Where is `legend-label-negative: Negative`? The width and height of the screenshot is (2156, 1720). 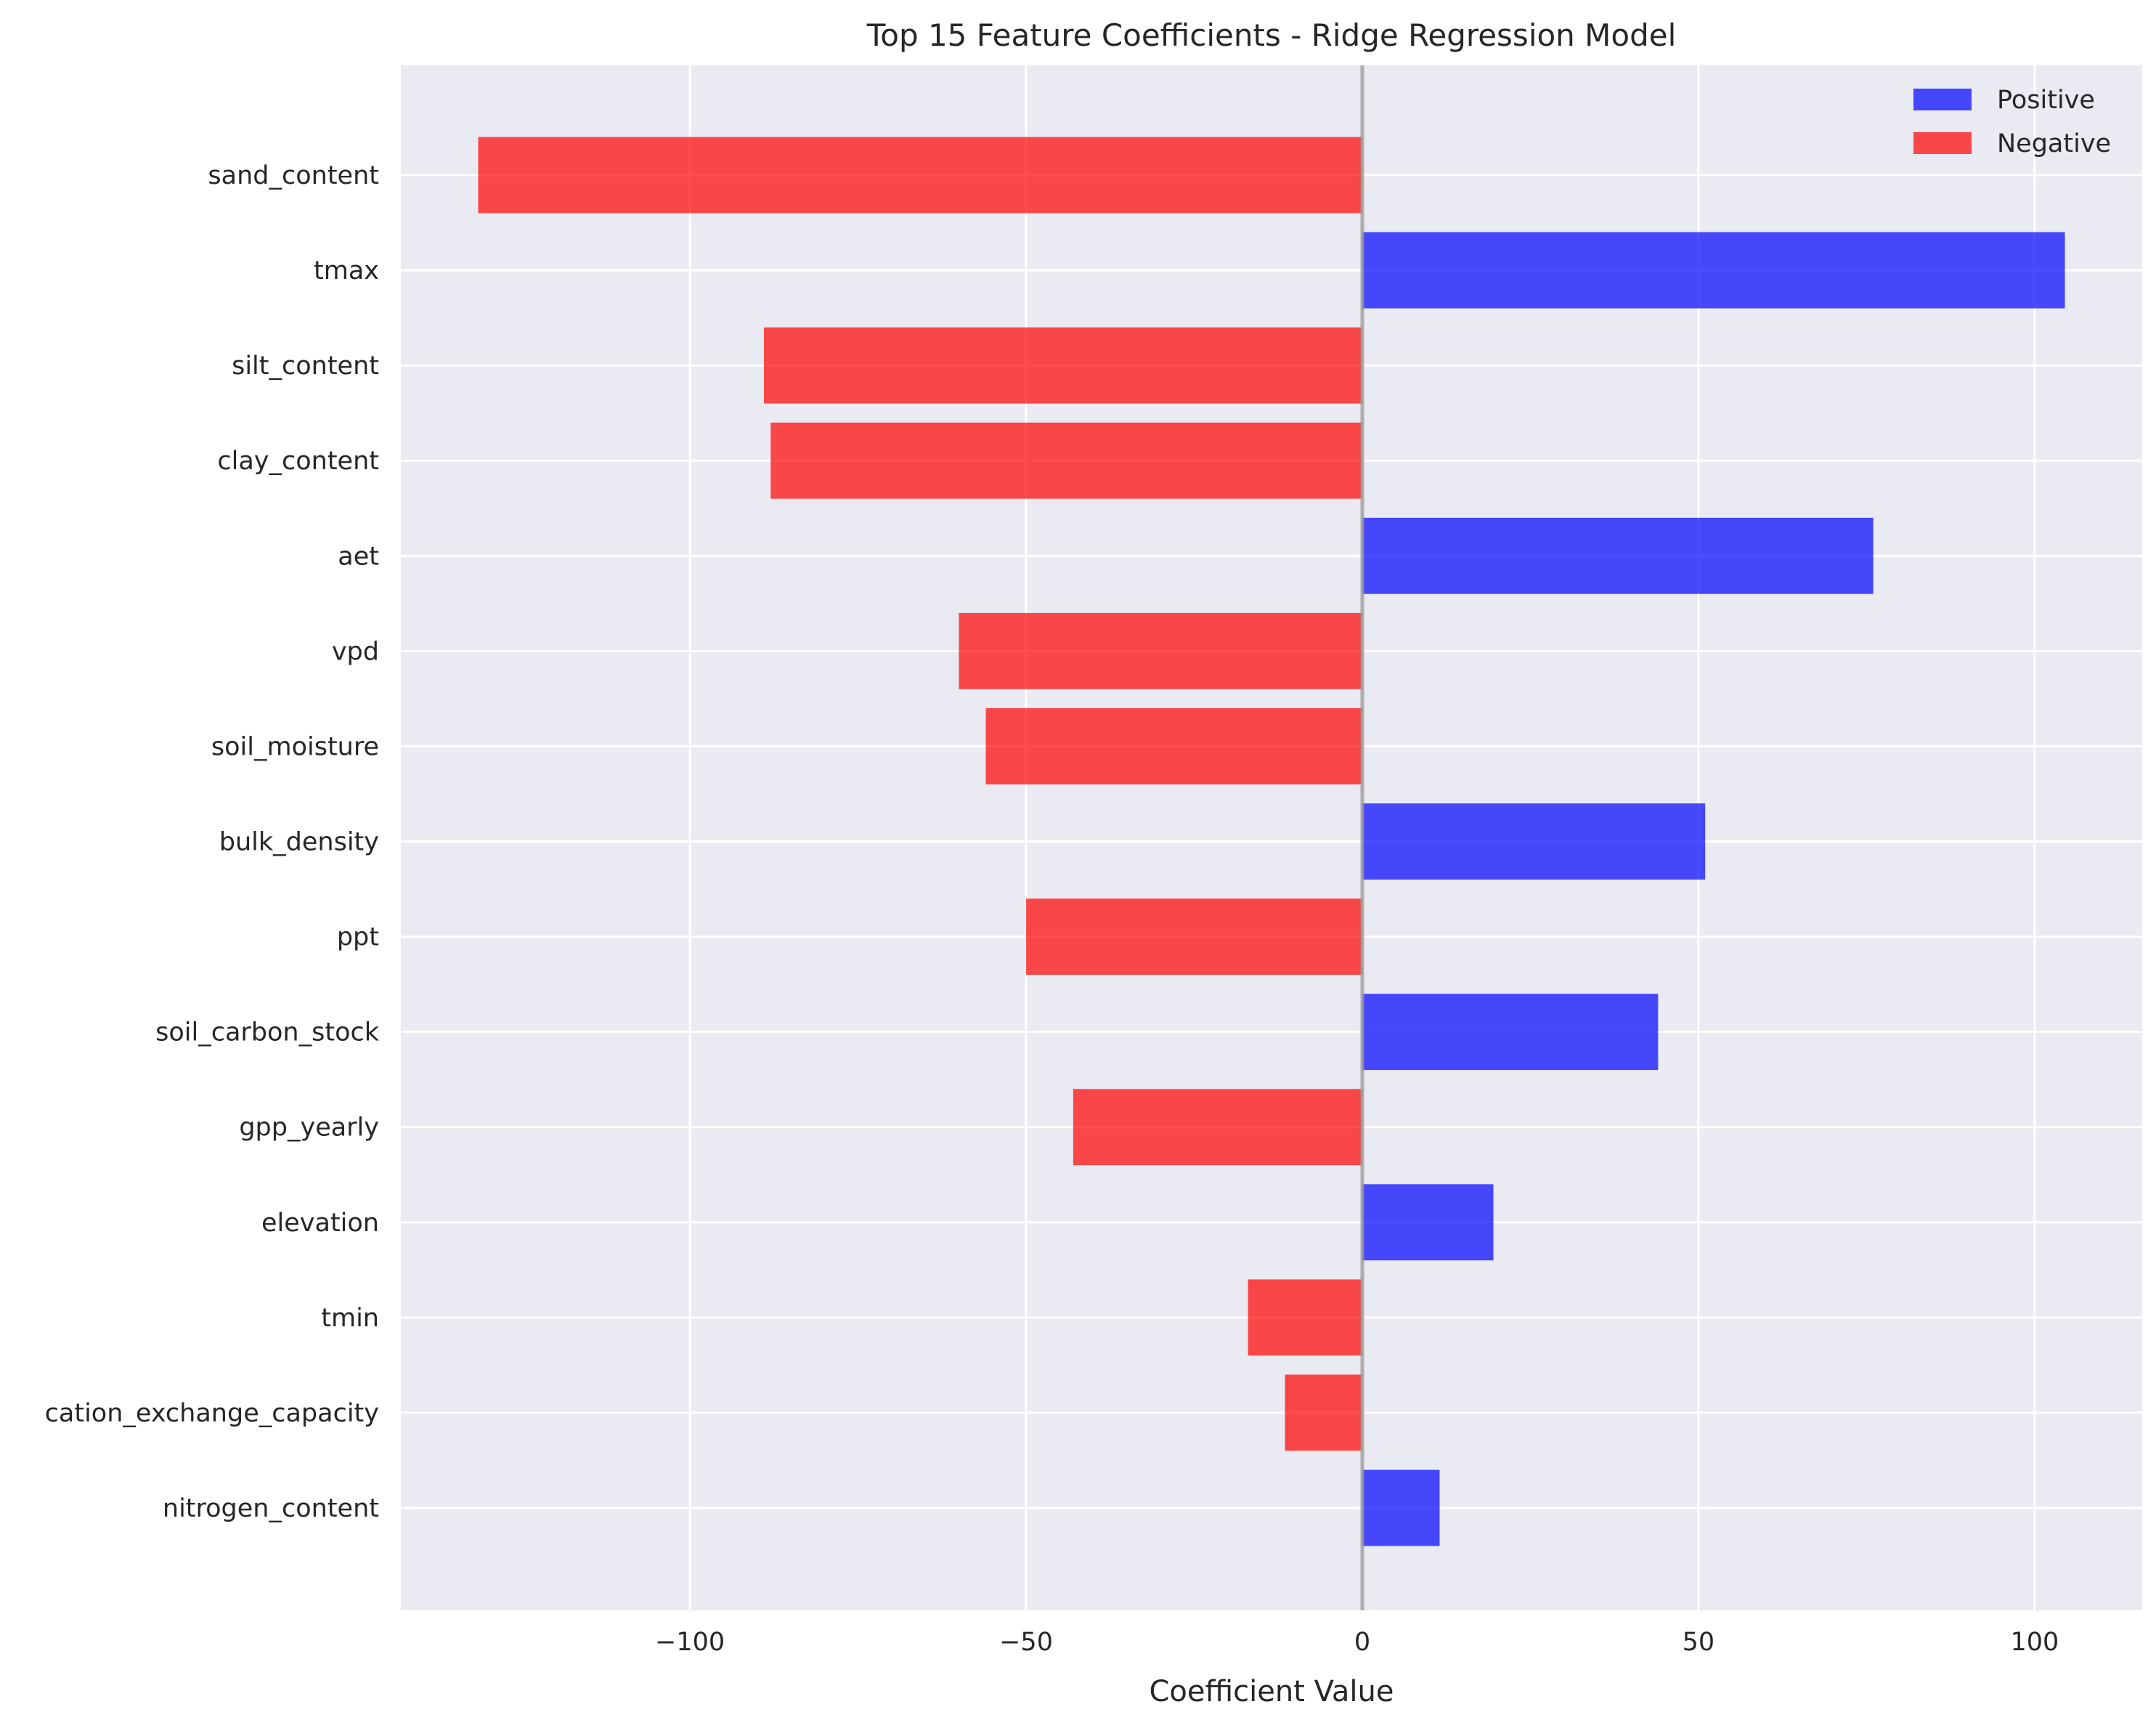 legend-label-negative: Negative is located at coordinates (2054, 143).